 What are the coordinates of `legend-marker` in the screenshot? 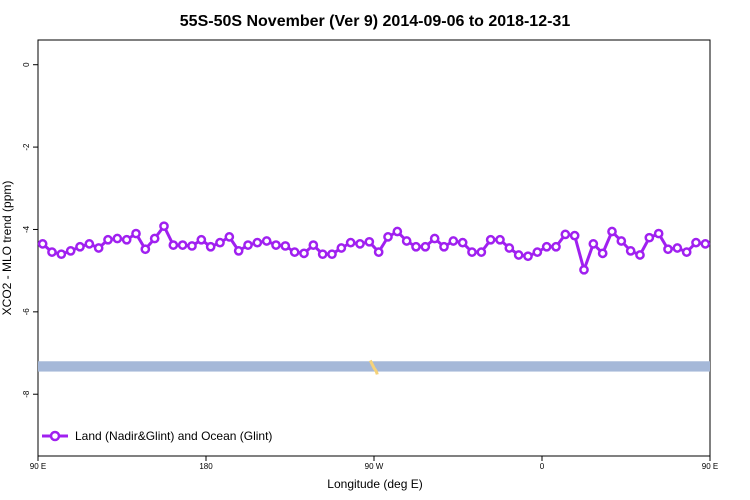 It's located at (55, 436).